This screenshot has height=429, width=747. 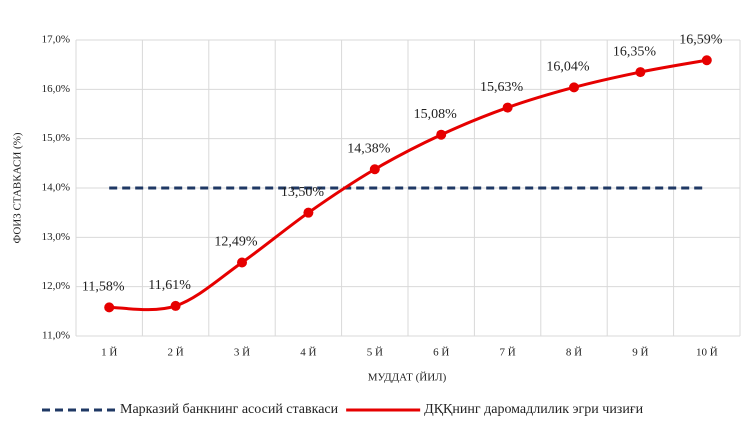 I want to click on data-label: 16,59%, so click(x=701, y=39).